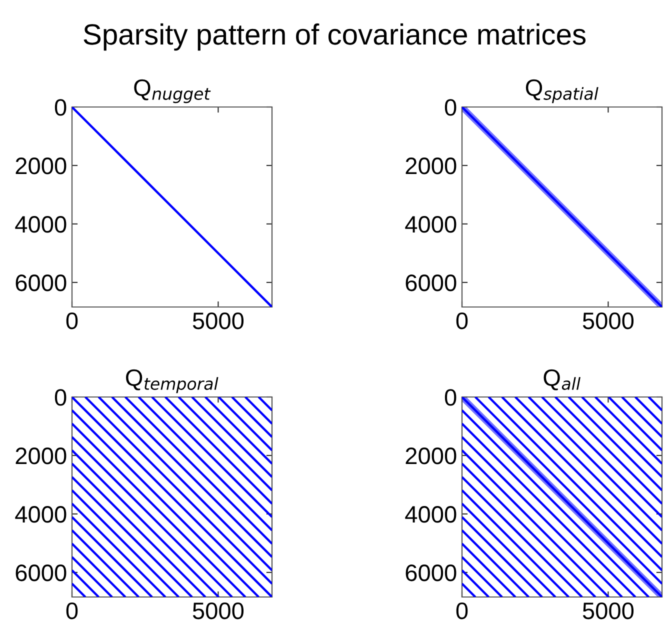  Describe the element at coordinates (172, 91) in the screenshot. I see `chart-subtitle: Q$_{nugget}$` at that location.